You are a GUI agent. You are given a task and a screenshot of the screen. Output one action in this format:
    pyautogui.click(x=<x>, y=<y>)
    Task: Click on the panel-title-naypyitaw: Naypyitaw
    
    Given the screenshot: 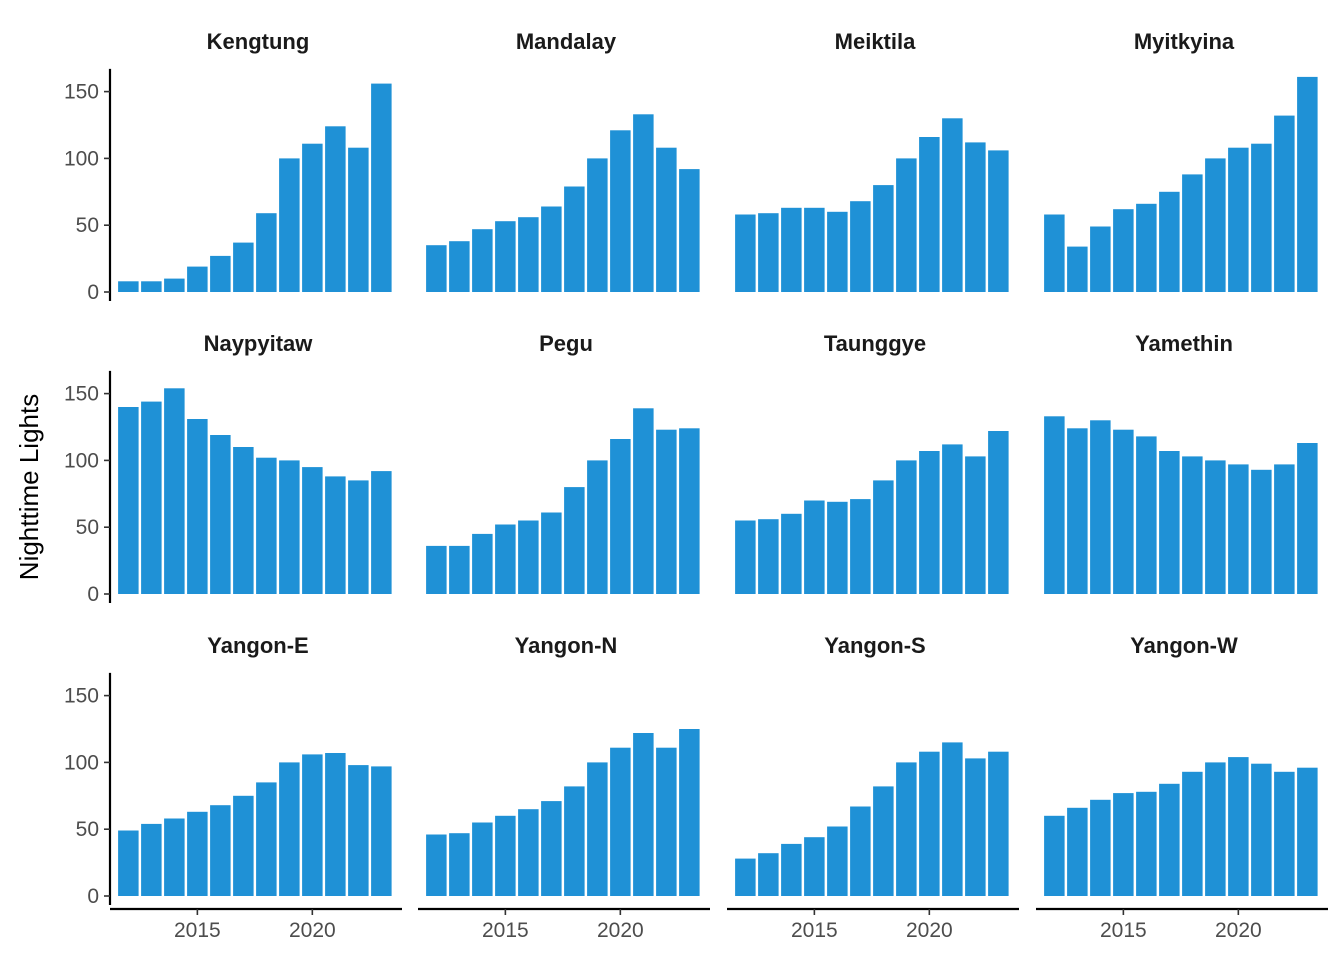 What is the action you would take?
    pyautogui.click(x=259, y=343)
    